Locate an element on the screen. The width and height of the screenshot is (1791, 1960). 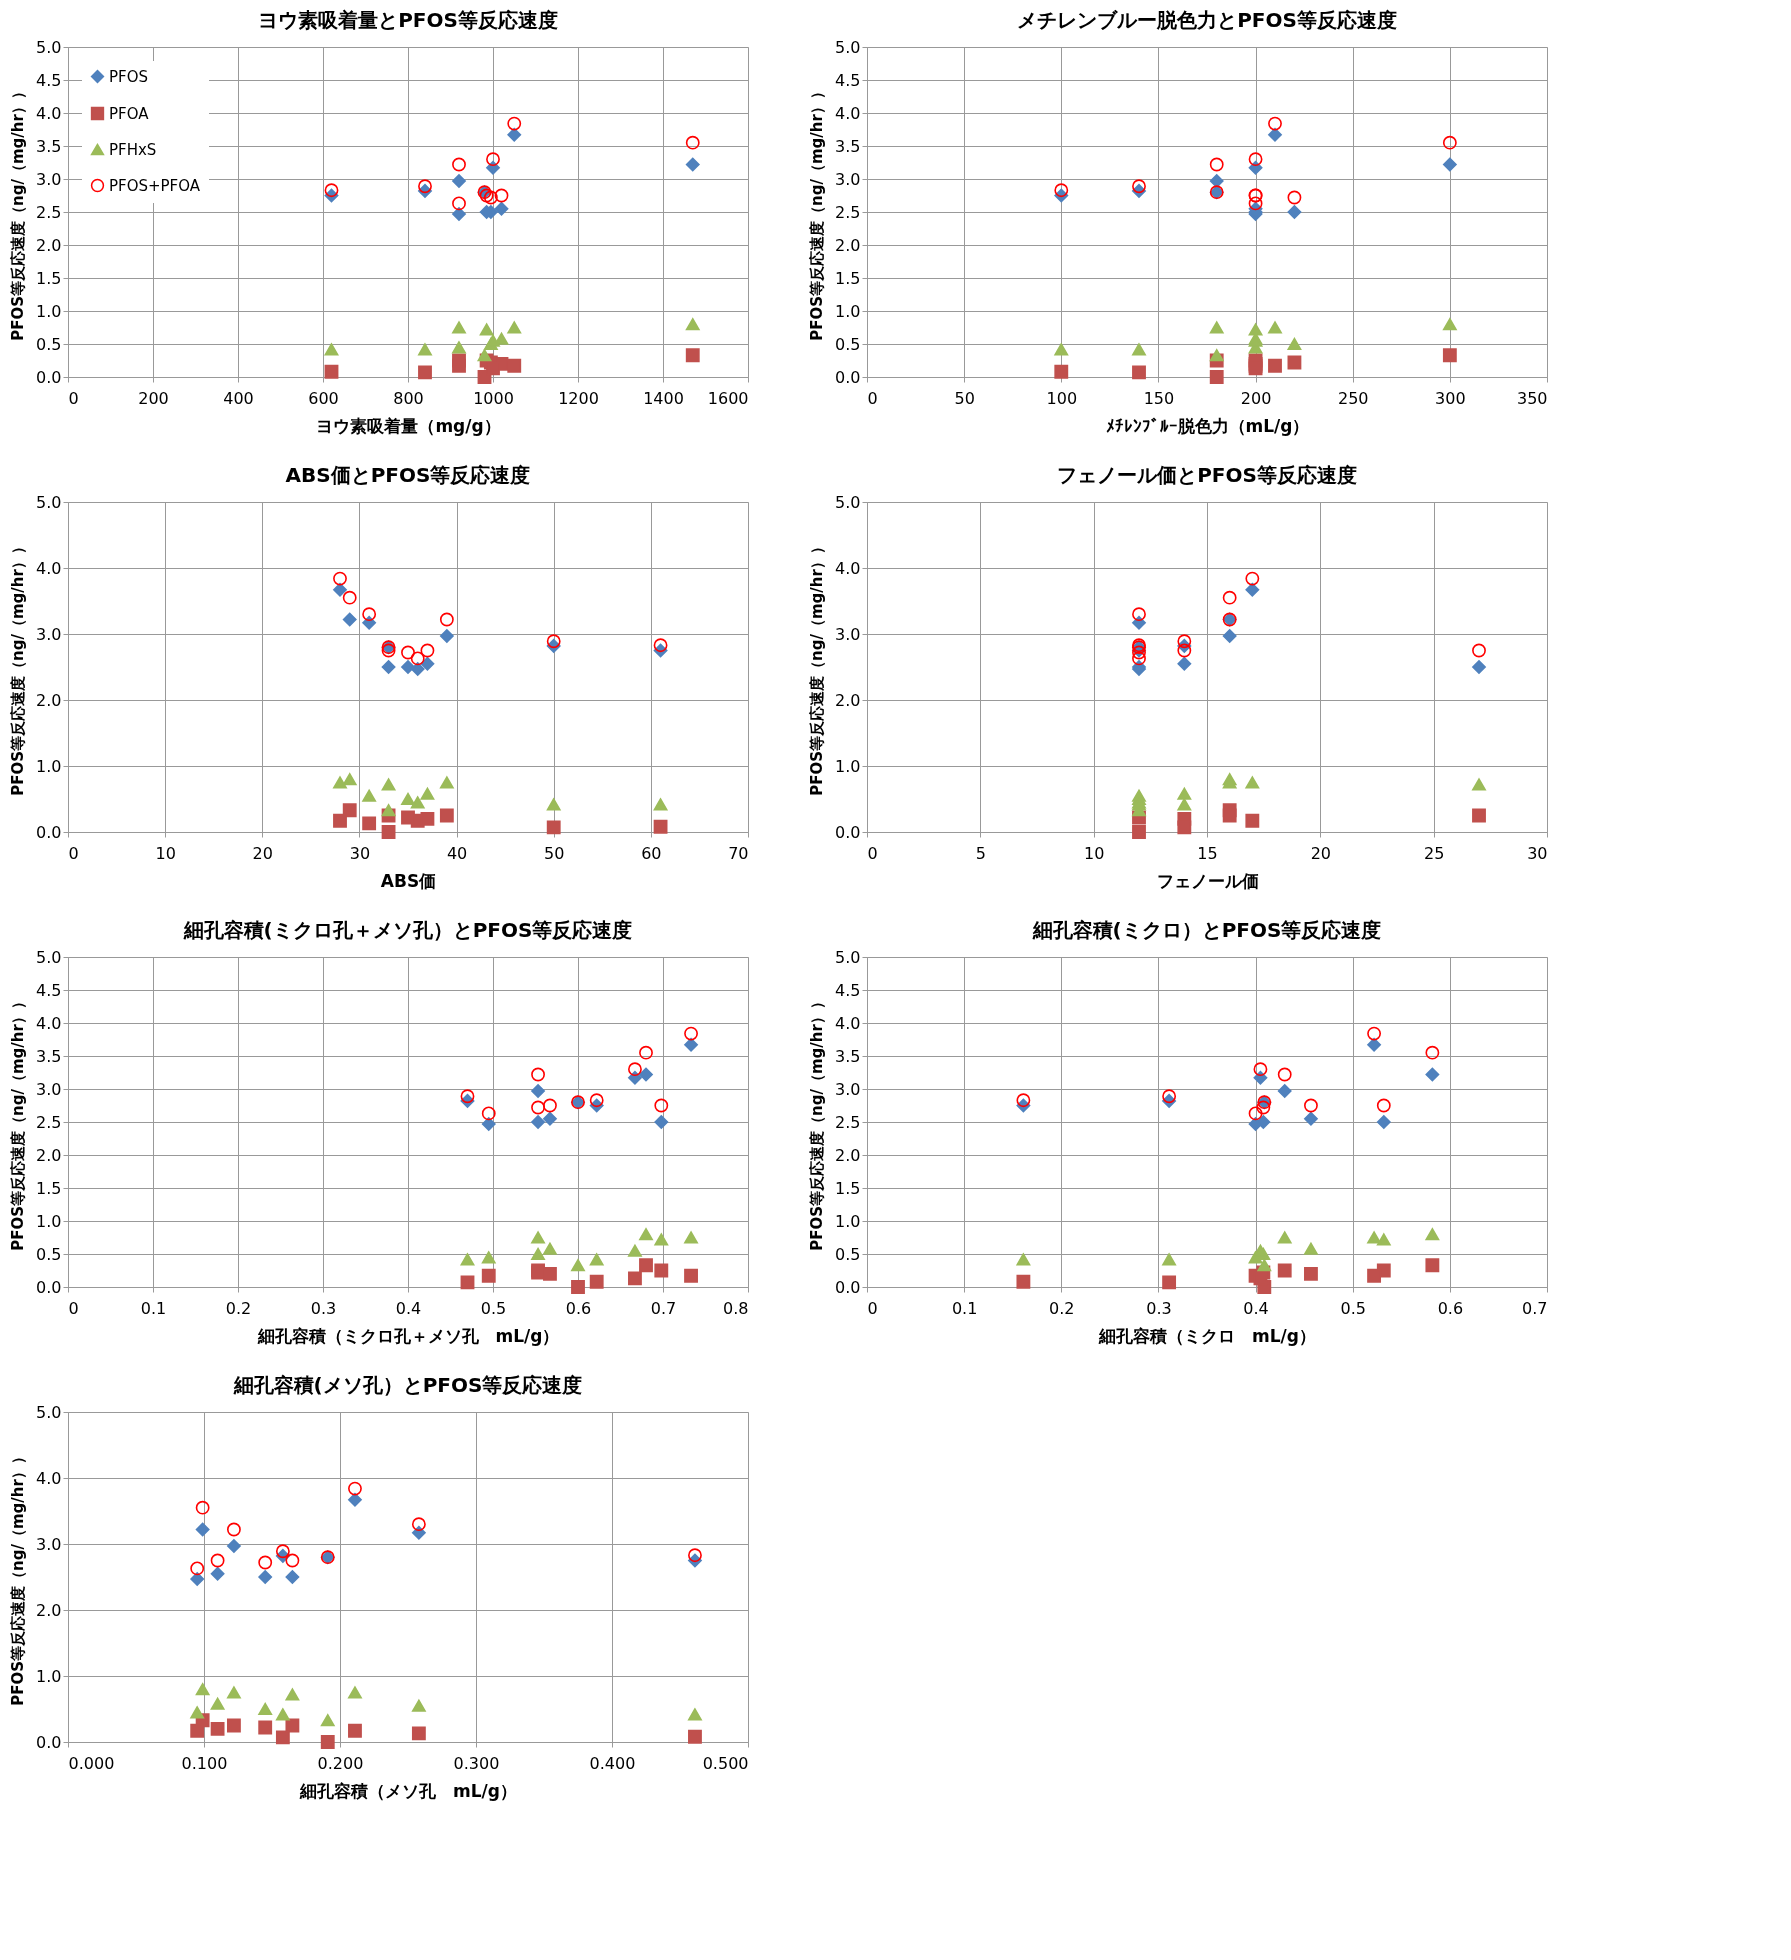
x-tick-label: 800 is located at coordinates (408, 398).